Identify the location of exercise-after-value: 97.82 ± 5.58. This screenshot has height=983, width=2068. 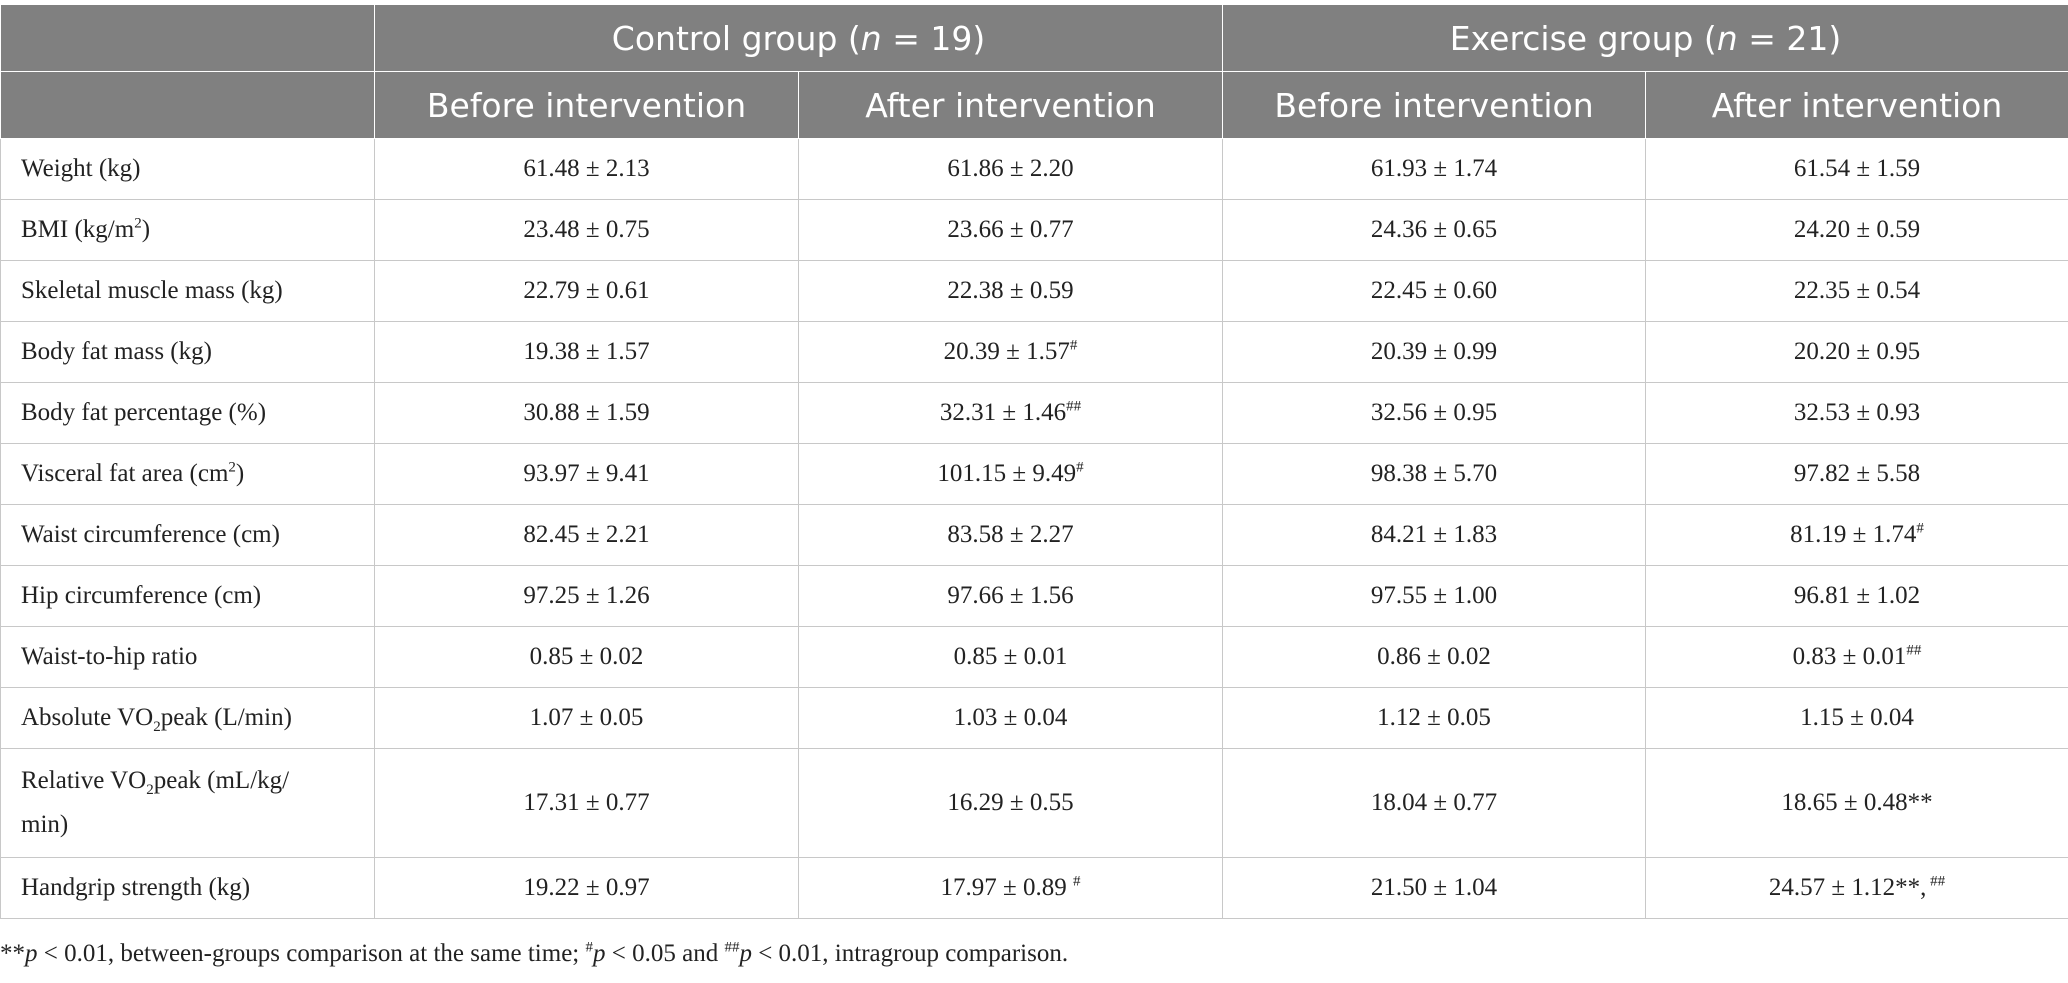
(1856, 474).